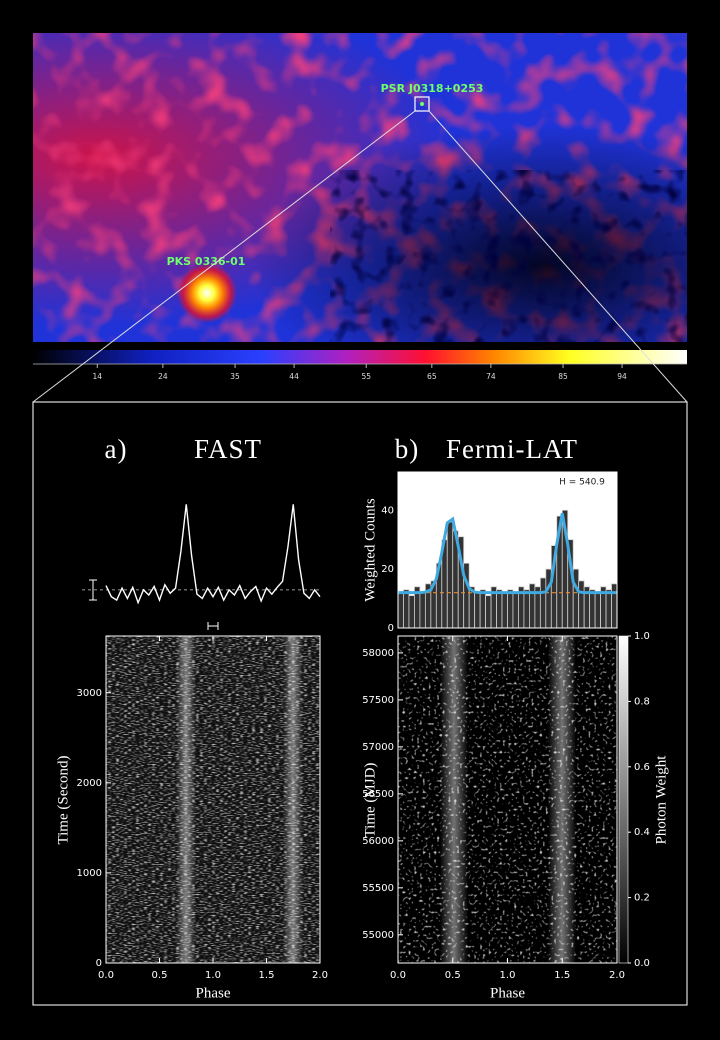  Describe the element at coordinates (63, 799) in the screenshot. I see `y-axis-label: Time (Second)` at that location.